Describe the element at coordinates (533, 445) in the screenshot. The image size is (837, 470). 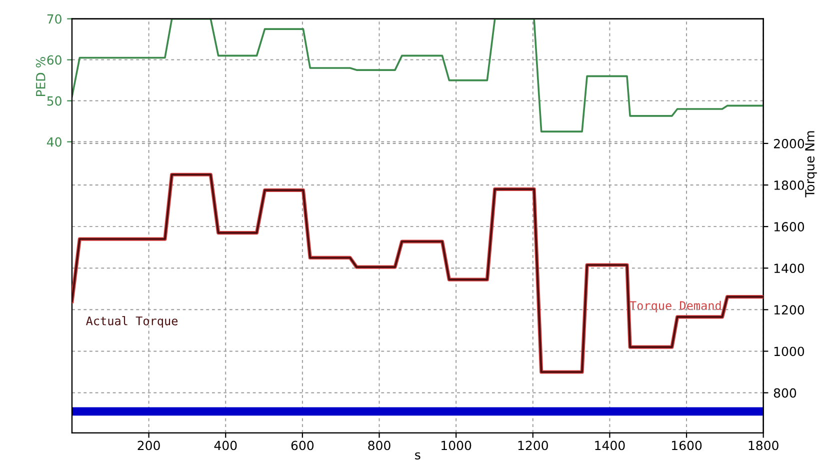
I see `x-tick-label: 1200` at that location.